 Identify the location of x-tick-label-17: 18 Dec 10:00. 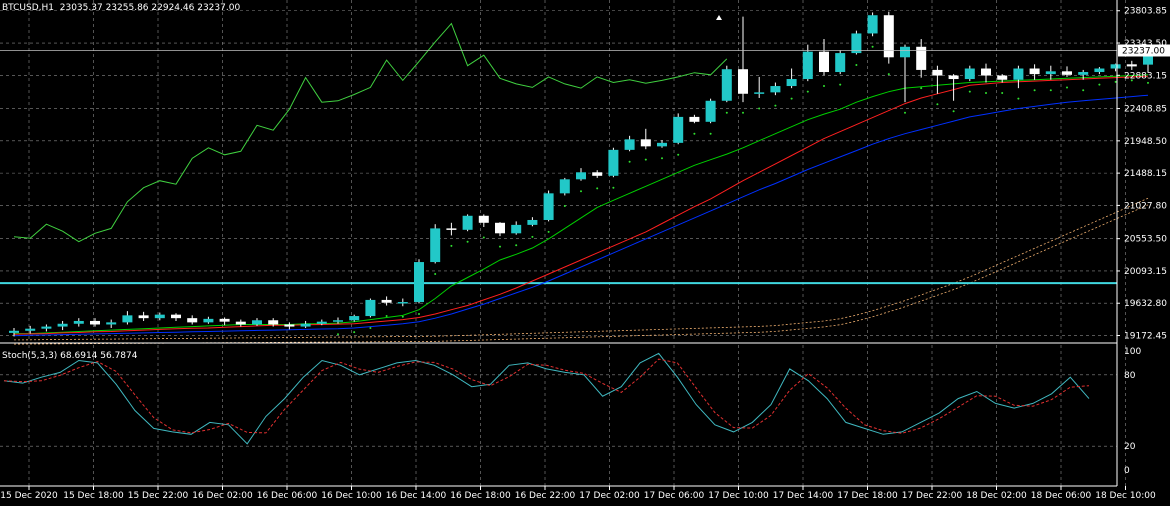
(1125, 496).